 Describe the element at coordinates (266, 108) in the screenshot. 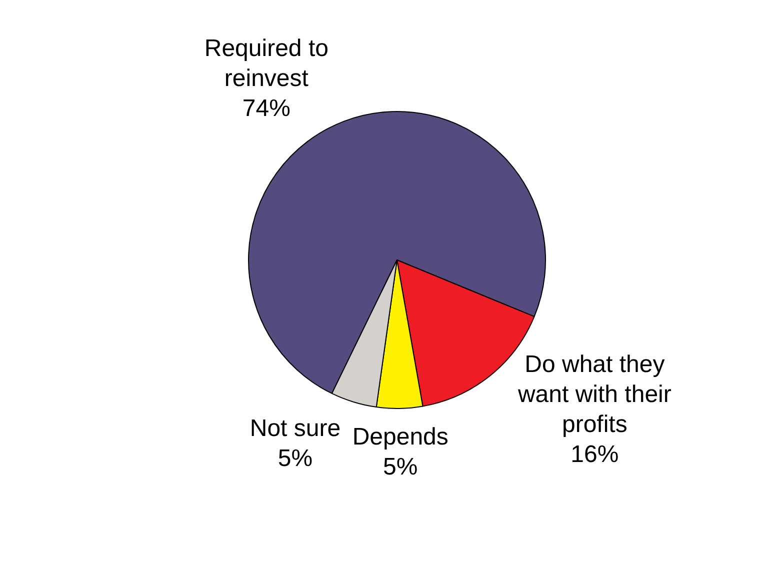

I see `data-label: 74%` at that location.